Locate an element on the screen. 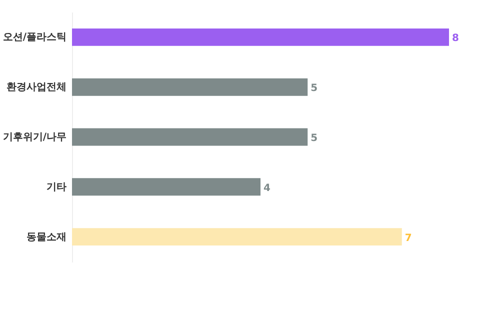  y-tick-label: 오션/플라스틱 is located at coordinates (34, 38).